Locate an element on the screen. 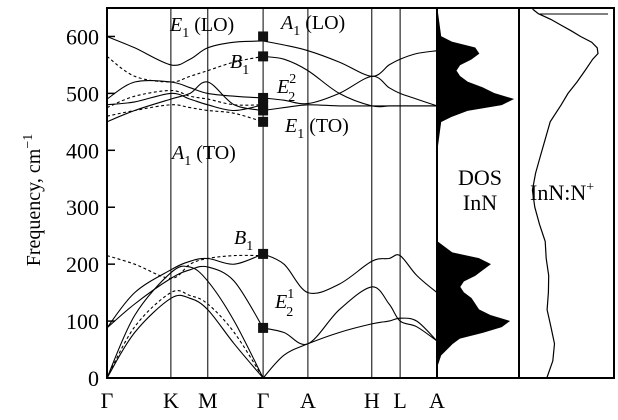 This screenshot has width=618, height=420. raman-label-superscript: + is located at coordinates (590, 187).